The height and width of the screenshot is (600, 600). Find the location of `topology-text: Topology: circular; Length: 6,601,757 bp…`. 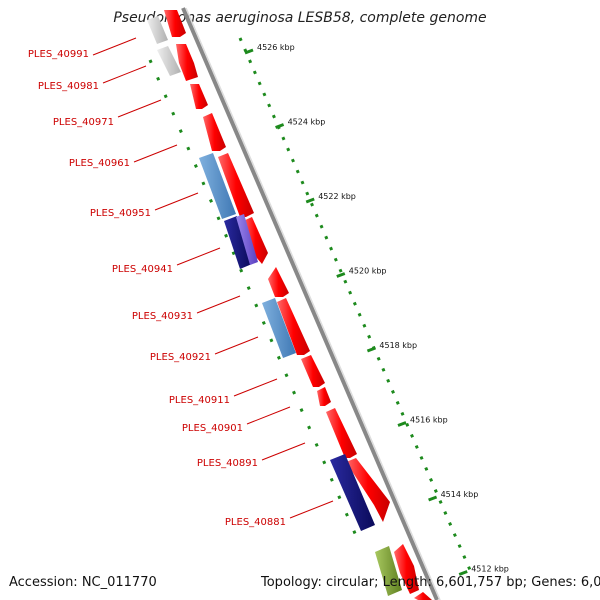

topology-text: Topology: circular; Length: 6,601,757 bp… is located at coordinates (430, 582).